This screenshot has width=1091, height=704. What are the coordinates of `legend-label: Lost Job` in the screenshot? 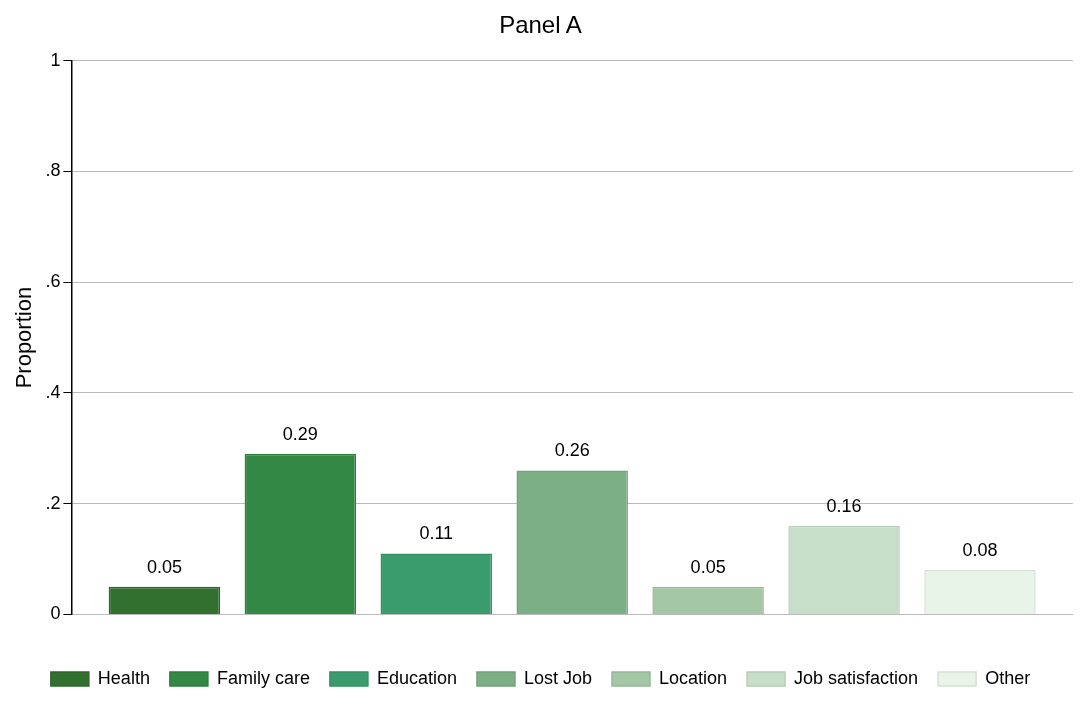 It's located at (558, 677).